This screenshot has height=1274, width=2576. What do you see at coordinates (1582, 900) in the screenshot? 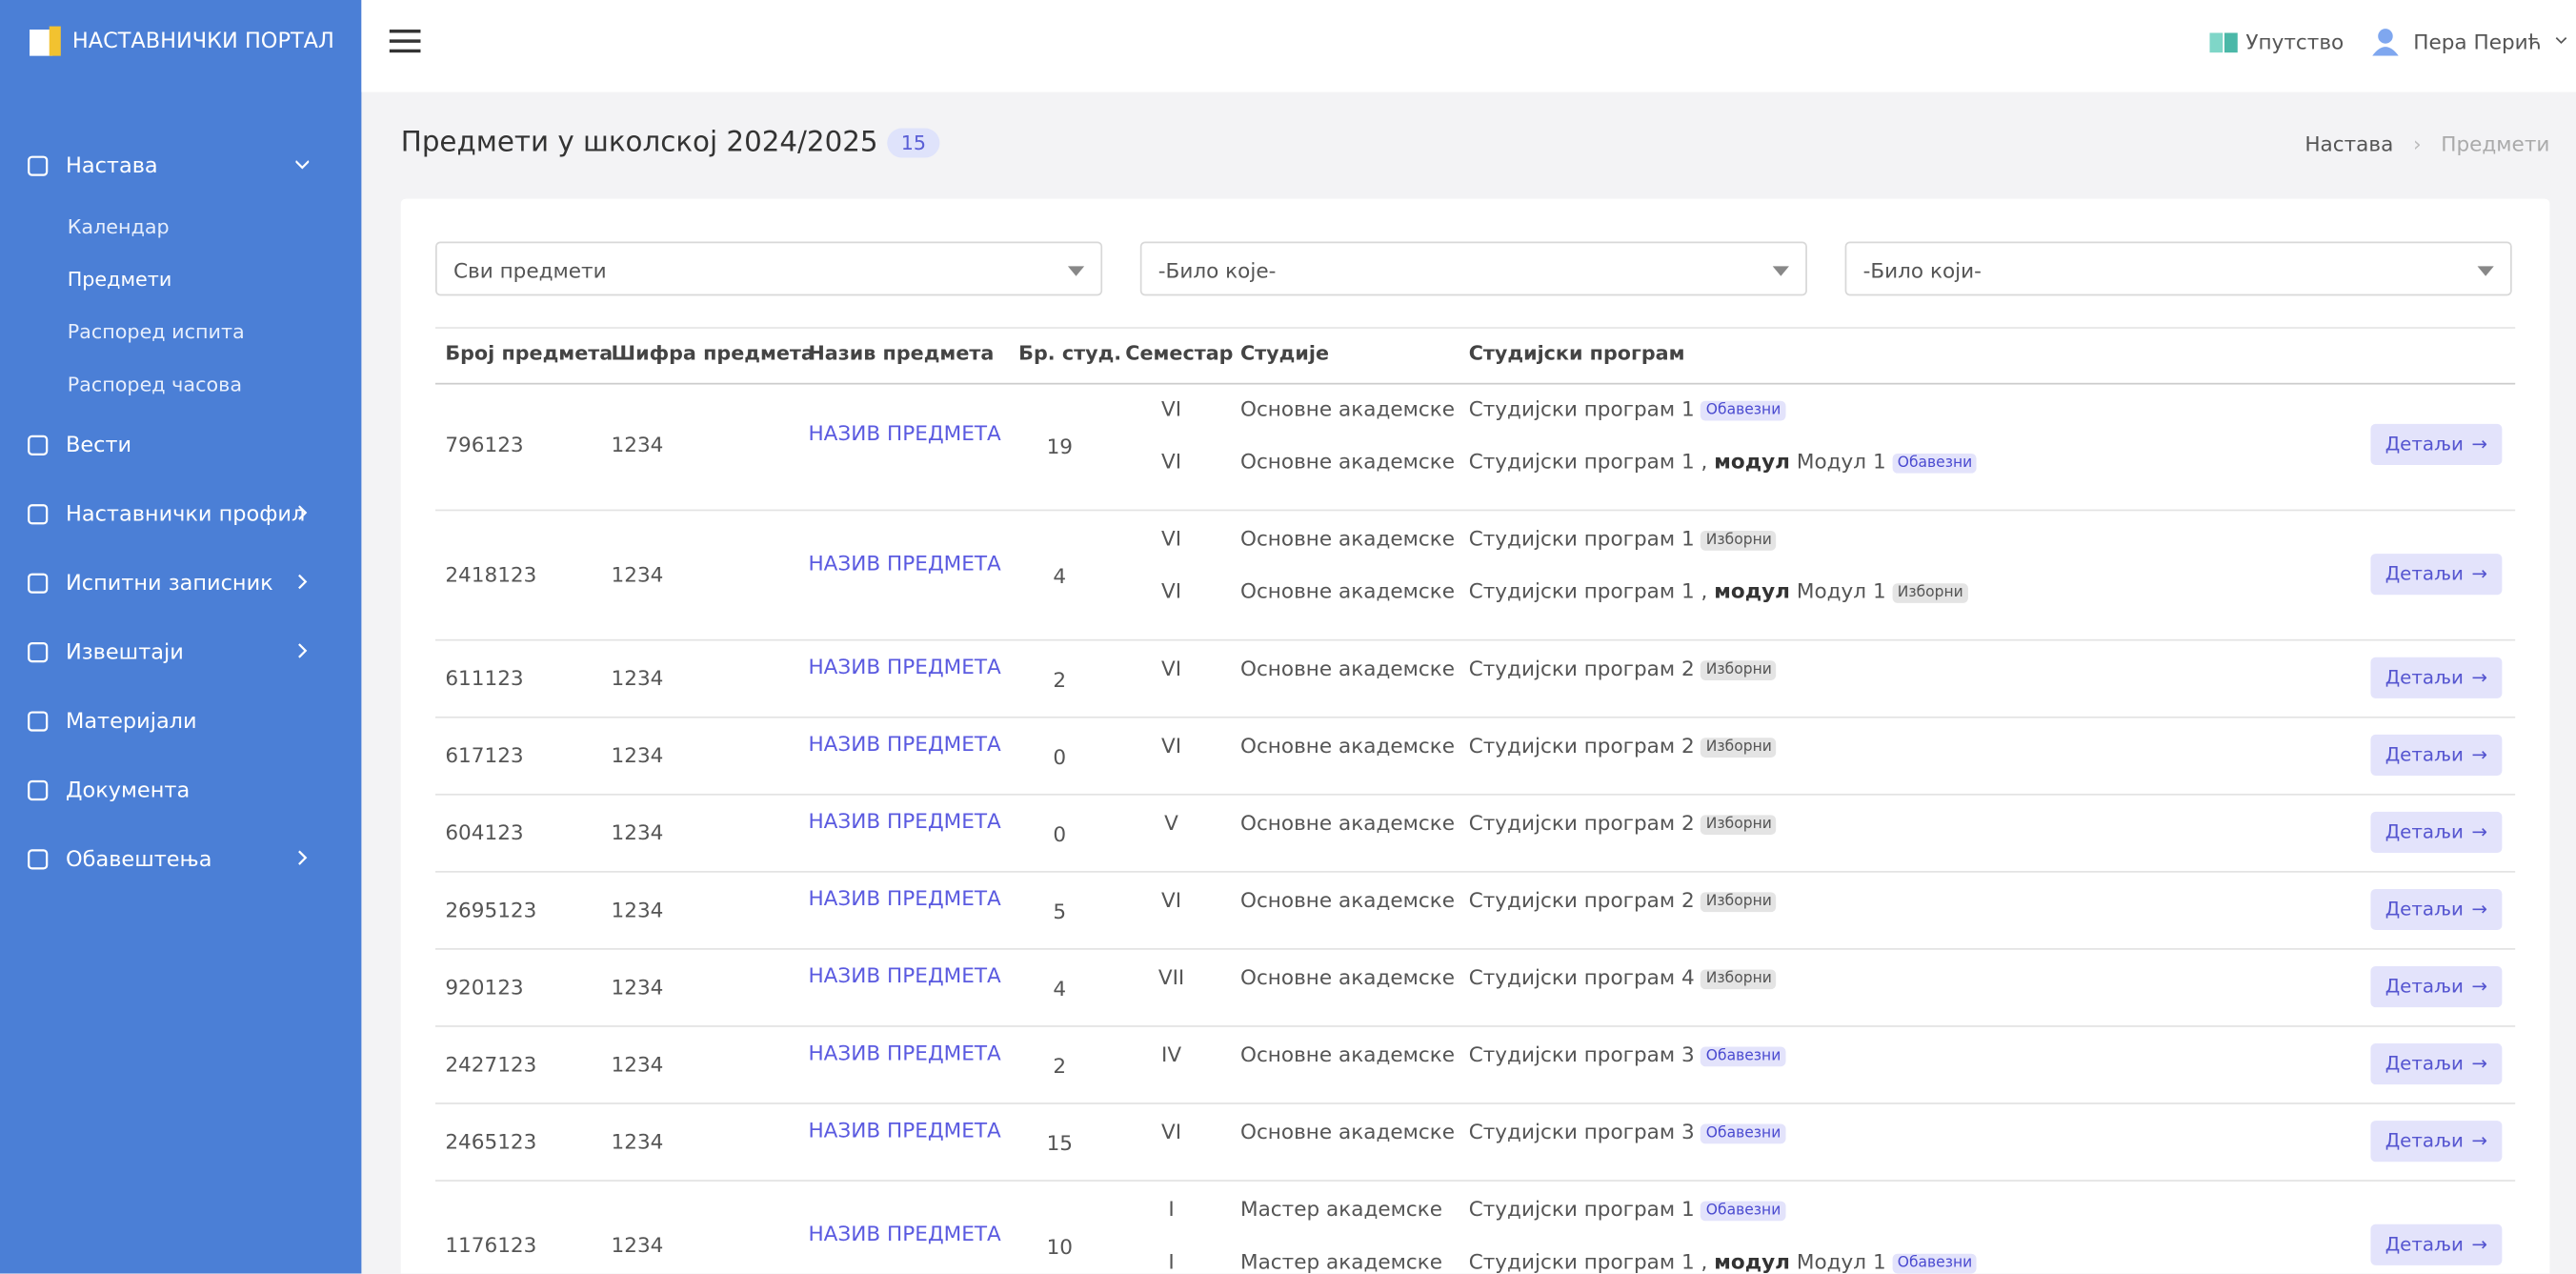
I see `program-name: Студијски програм 2` at bounding box center [1582, 900].